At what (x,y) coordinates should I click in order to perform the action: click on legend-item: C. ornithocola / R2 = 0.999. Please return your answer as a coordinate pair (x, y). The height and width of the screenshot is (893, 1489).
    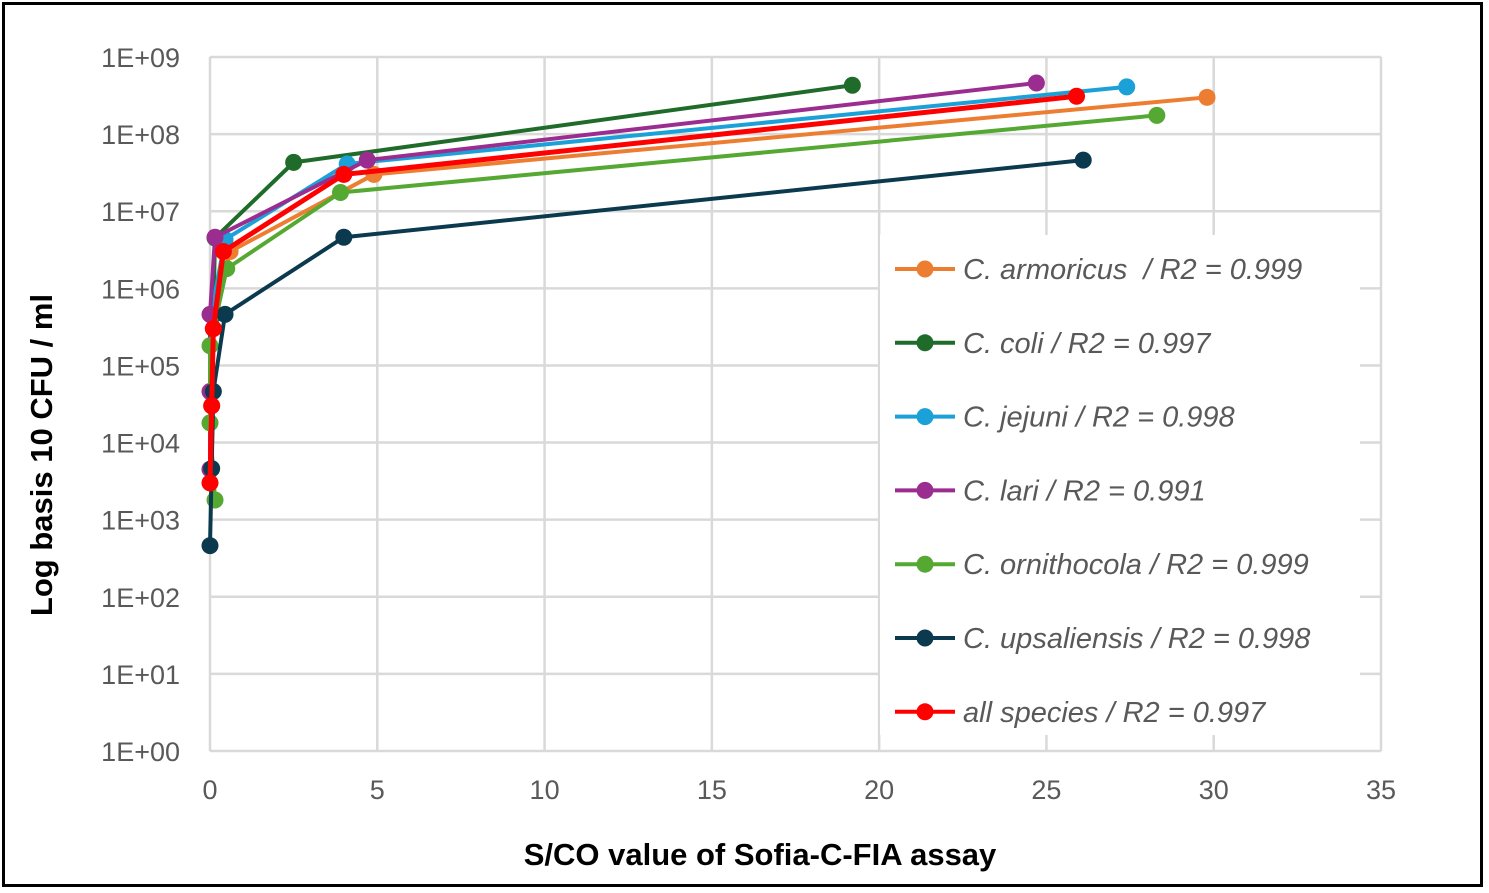
    Looking at the image, I should click on (1102, 565).